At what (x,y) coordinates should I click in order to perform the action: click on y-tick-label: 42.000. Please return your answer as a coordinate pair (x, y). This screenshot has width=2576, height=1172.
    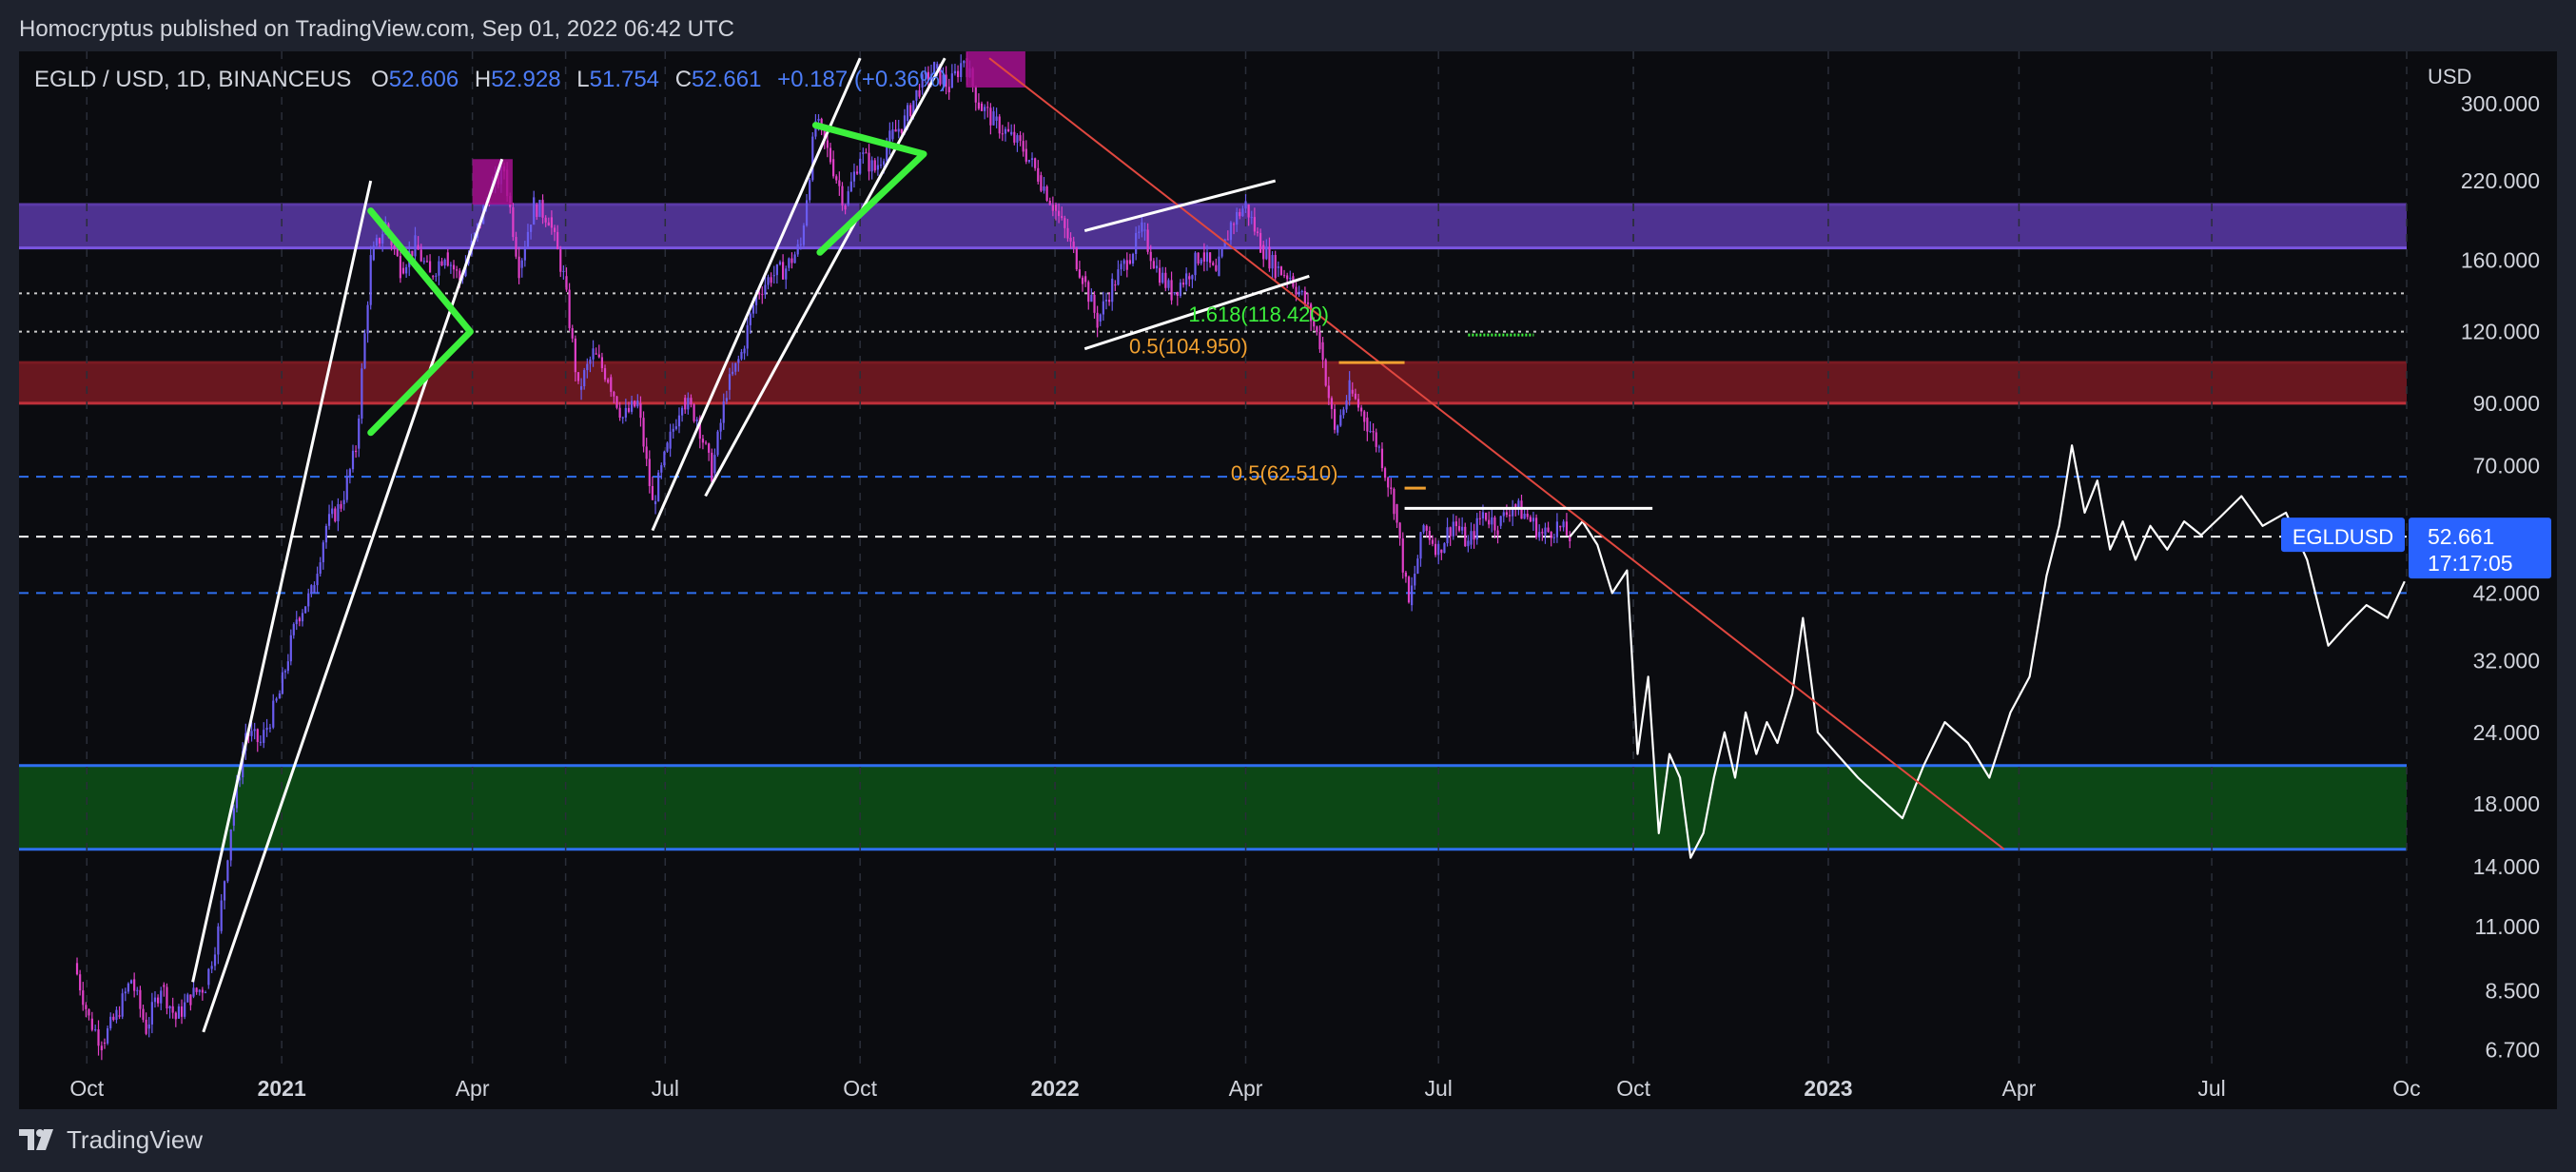
    Looking at the image, I should click on (2507, 592).